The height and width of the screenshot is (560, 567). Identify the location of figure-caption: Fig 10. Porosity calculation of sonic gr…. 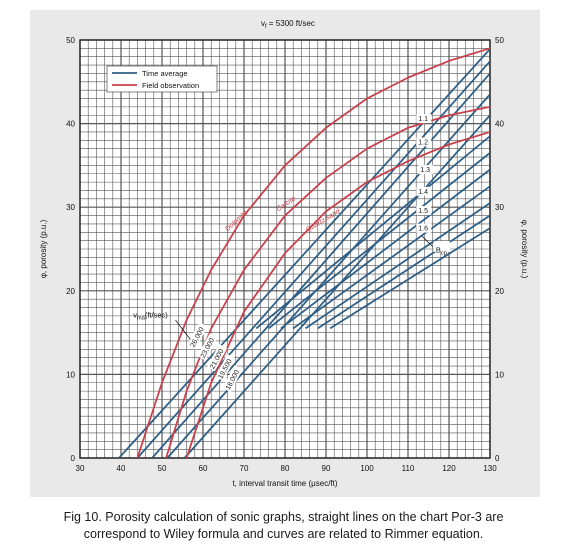
(283, 526).